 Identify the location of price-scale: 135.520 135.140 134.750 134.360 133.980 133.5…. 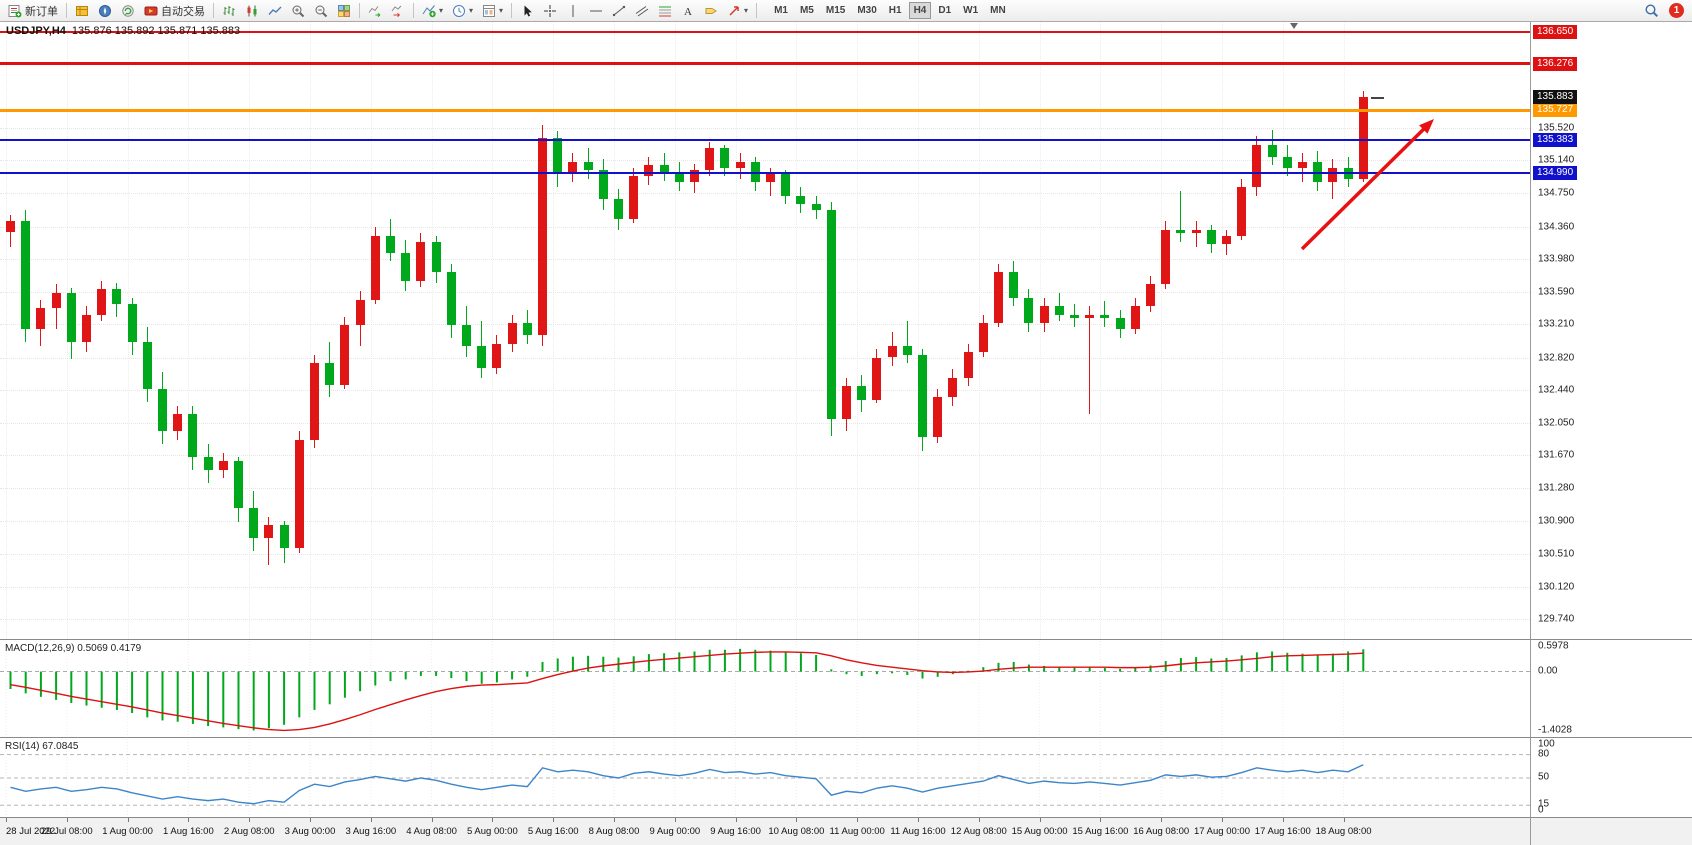
(1611, 330).